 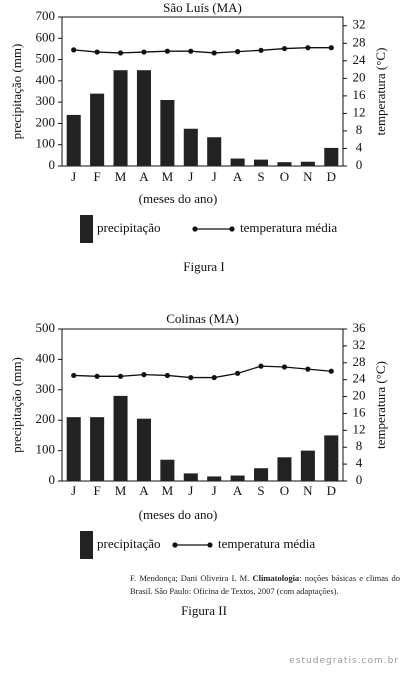 I want to click on chart-title: São Luís (MA), so click(x=202, y=7).